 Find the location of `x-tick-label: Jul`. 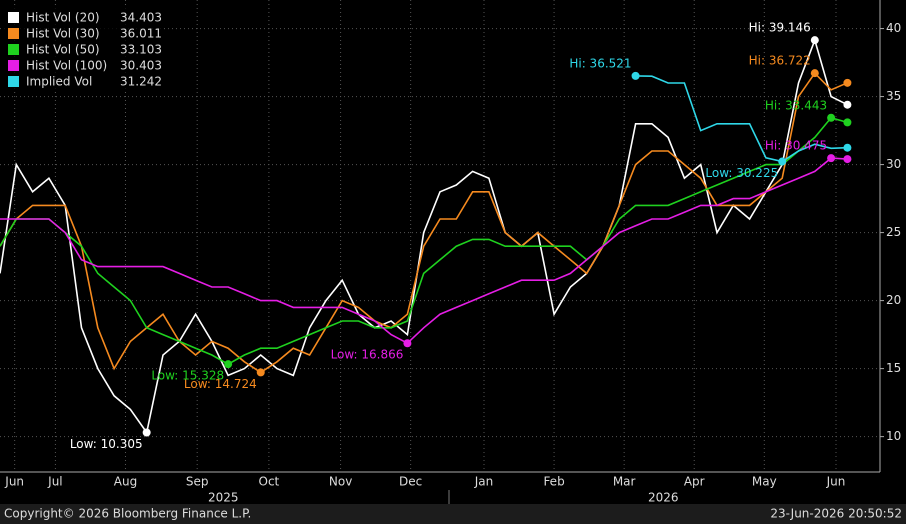

x-tick-label: Jul is located at coordinates (54, 482).